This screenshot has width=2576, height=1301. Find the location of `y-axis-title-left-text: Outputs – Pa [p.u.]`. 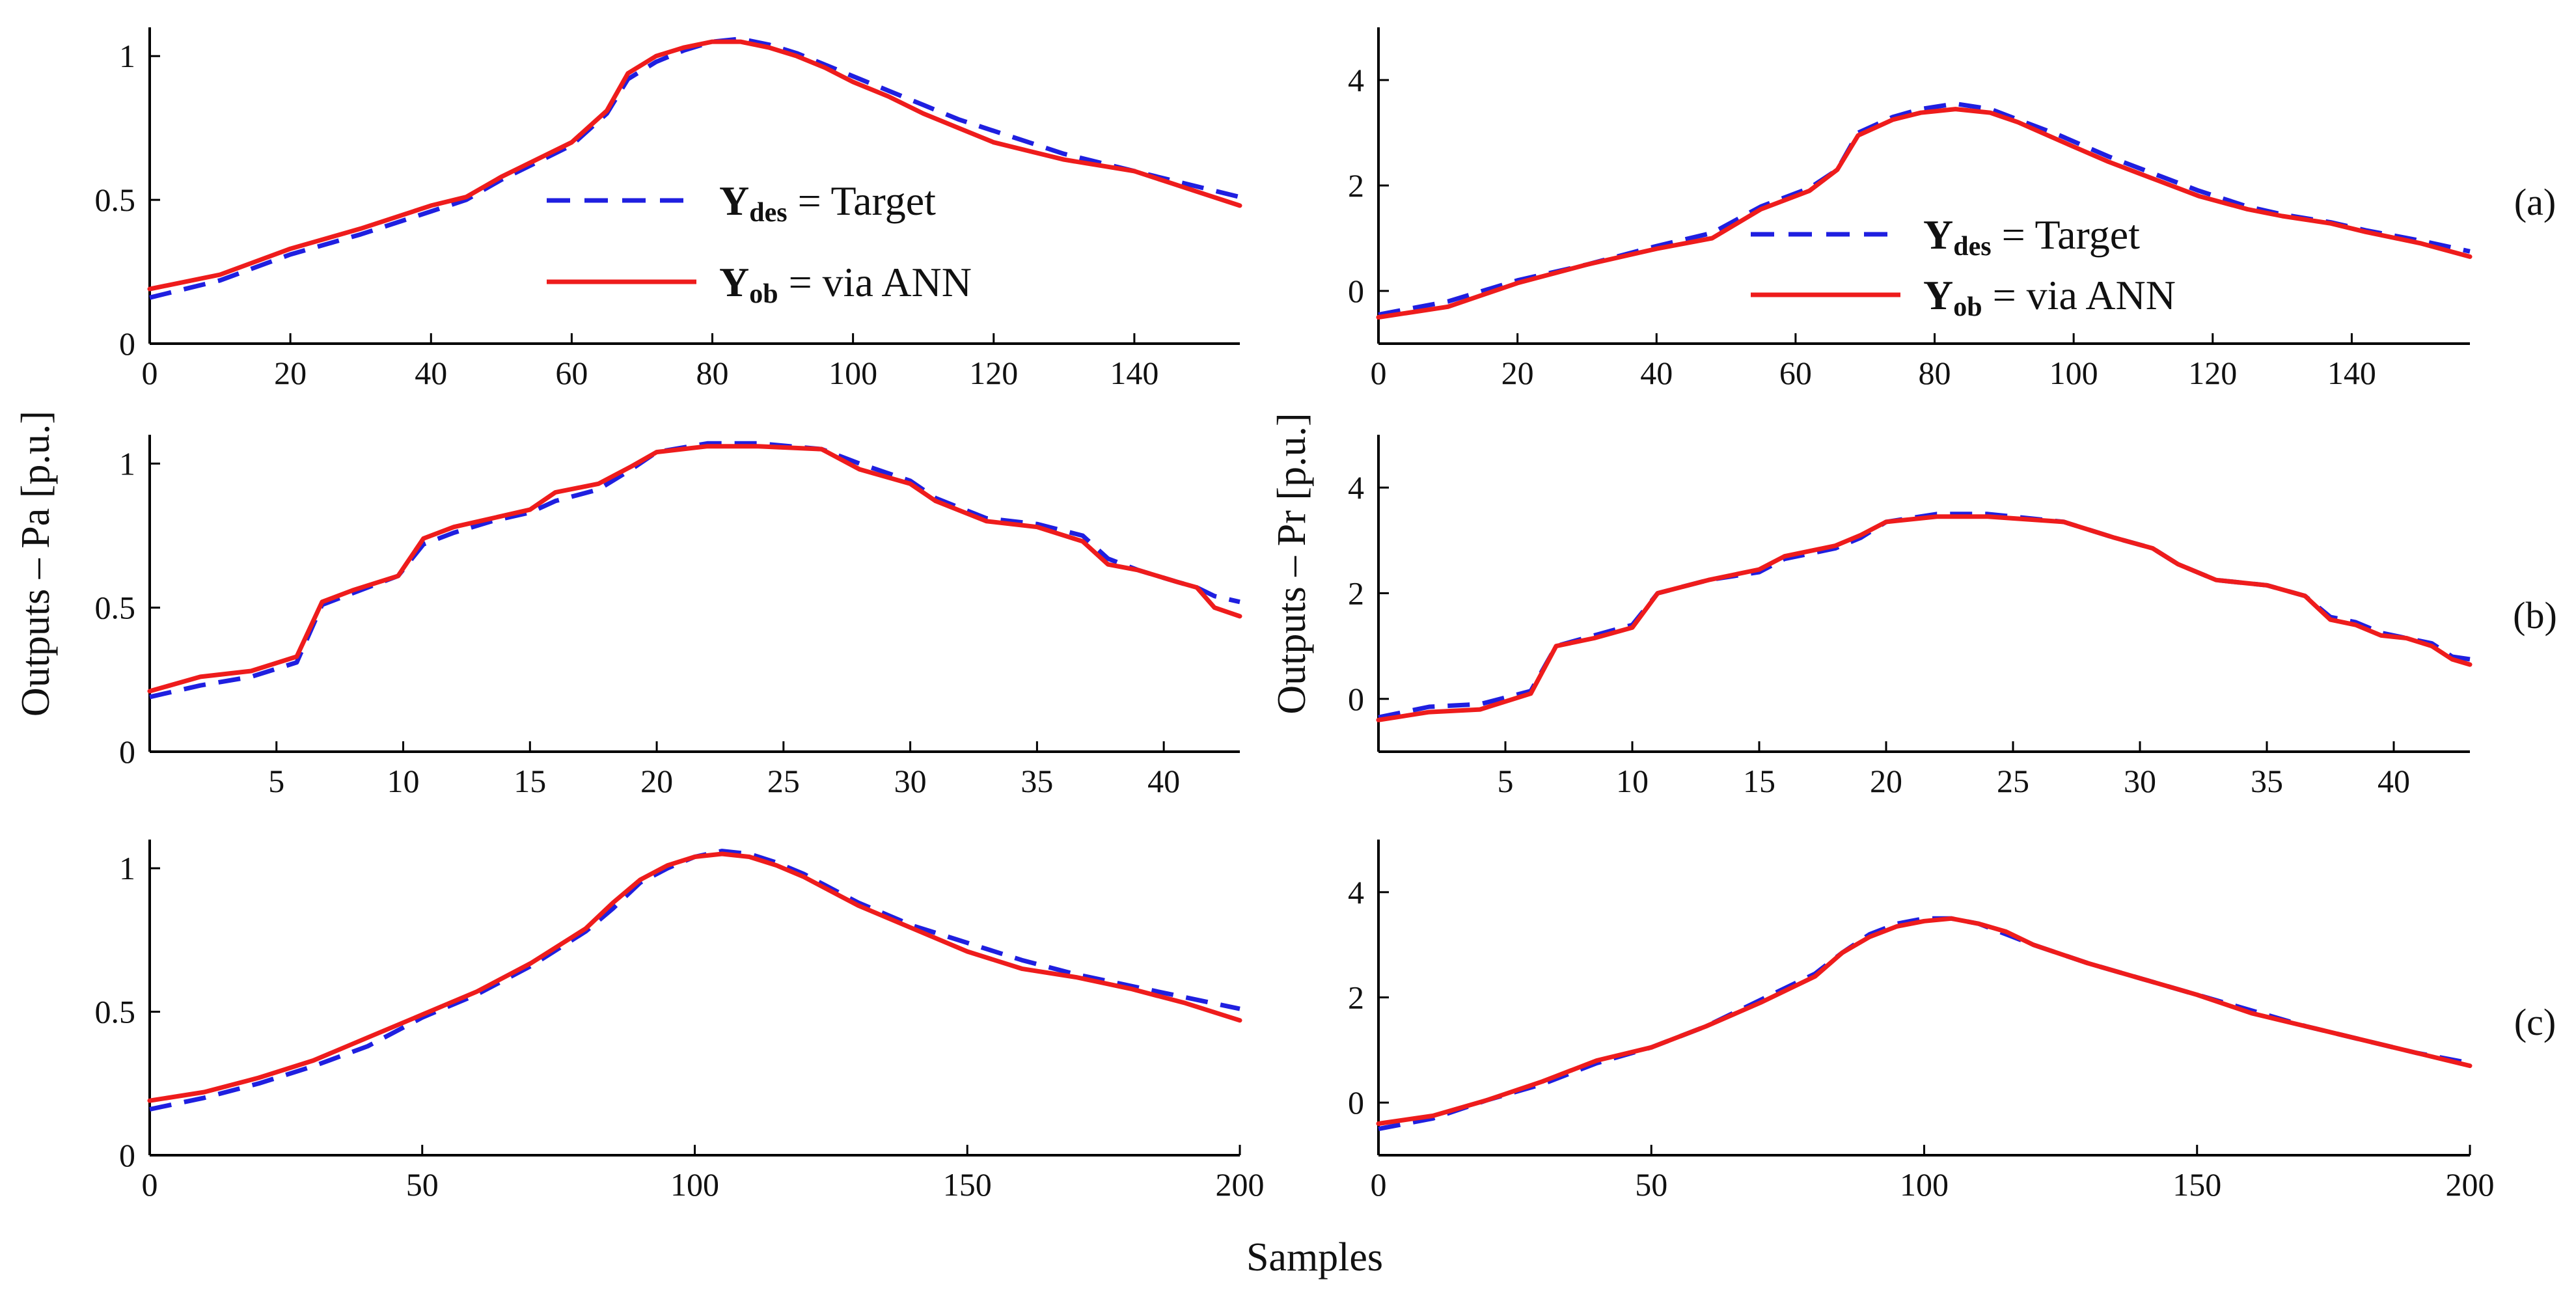

y-axis-title-left-text: Outputs – Pa [p.u.] is located at coordinates (36, 564).